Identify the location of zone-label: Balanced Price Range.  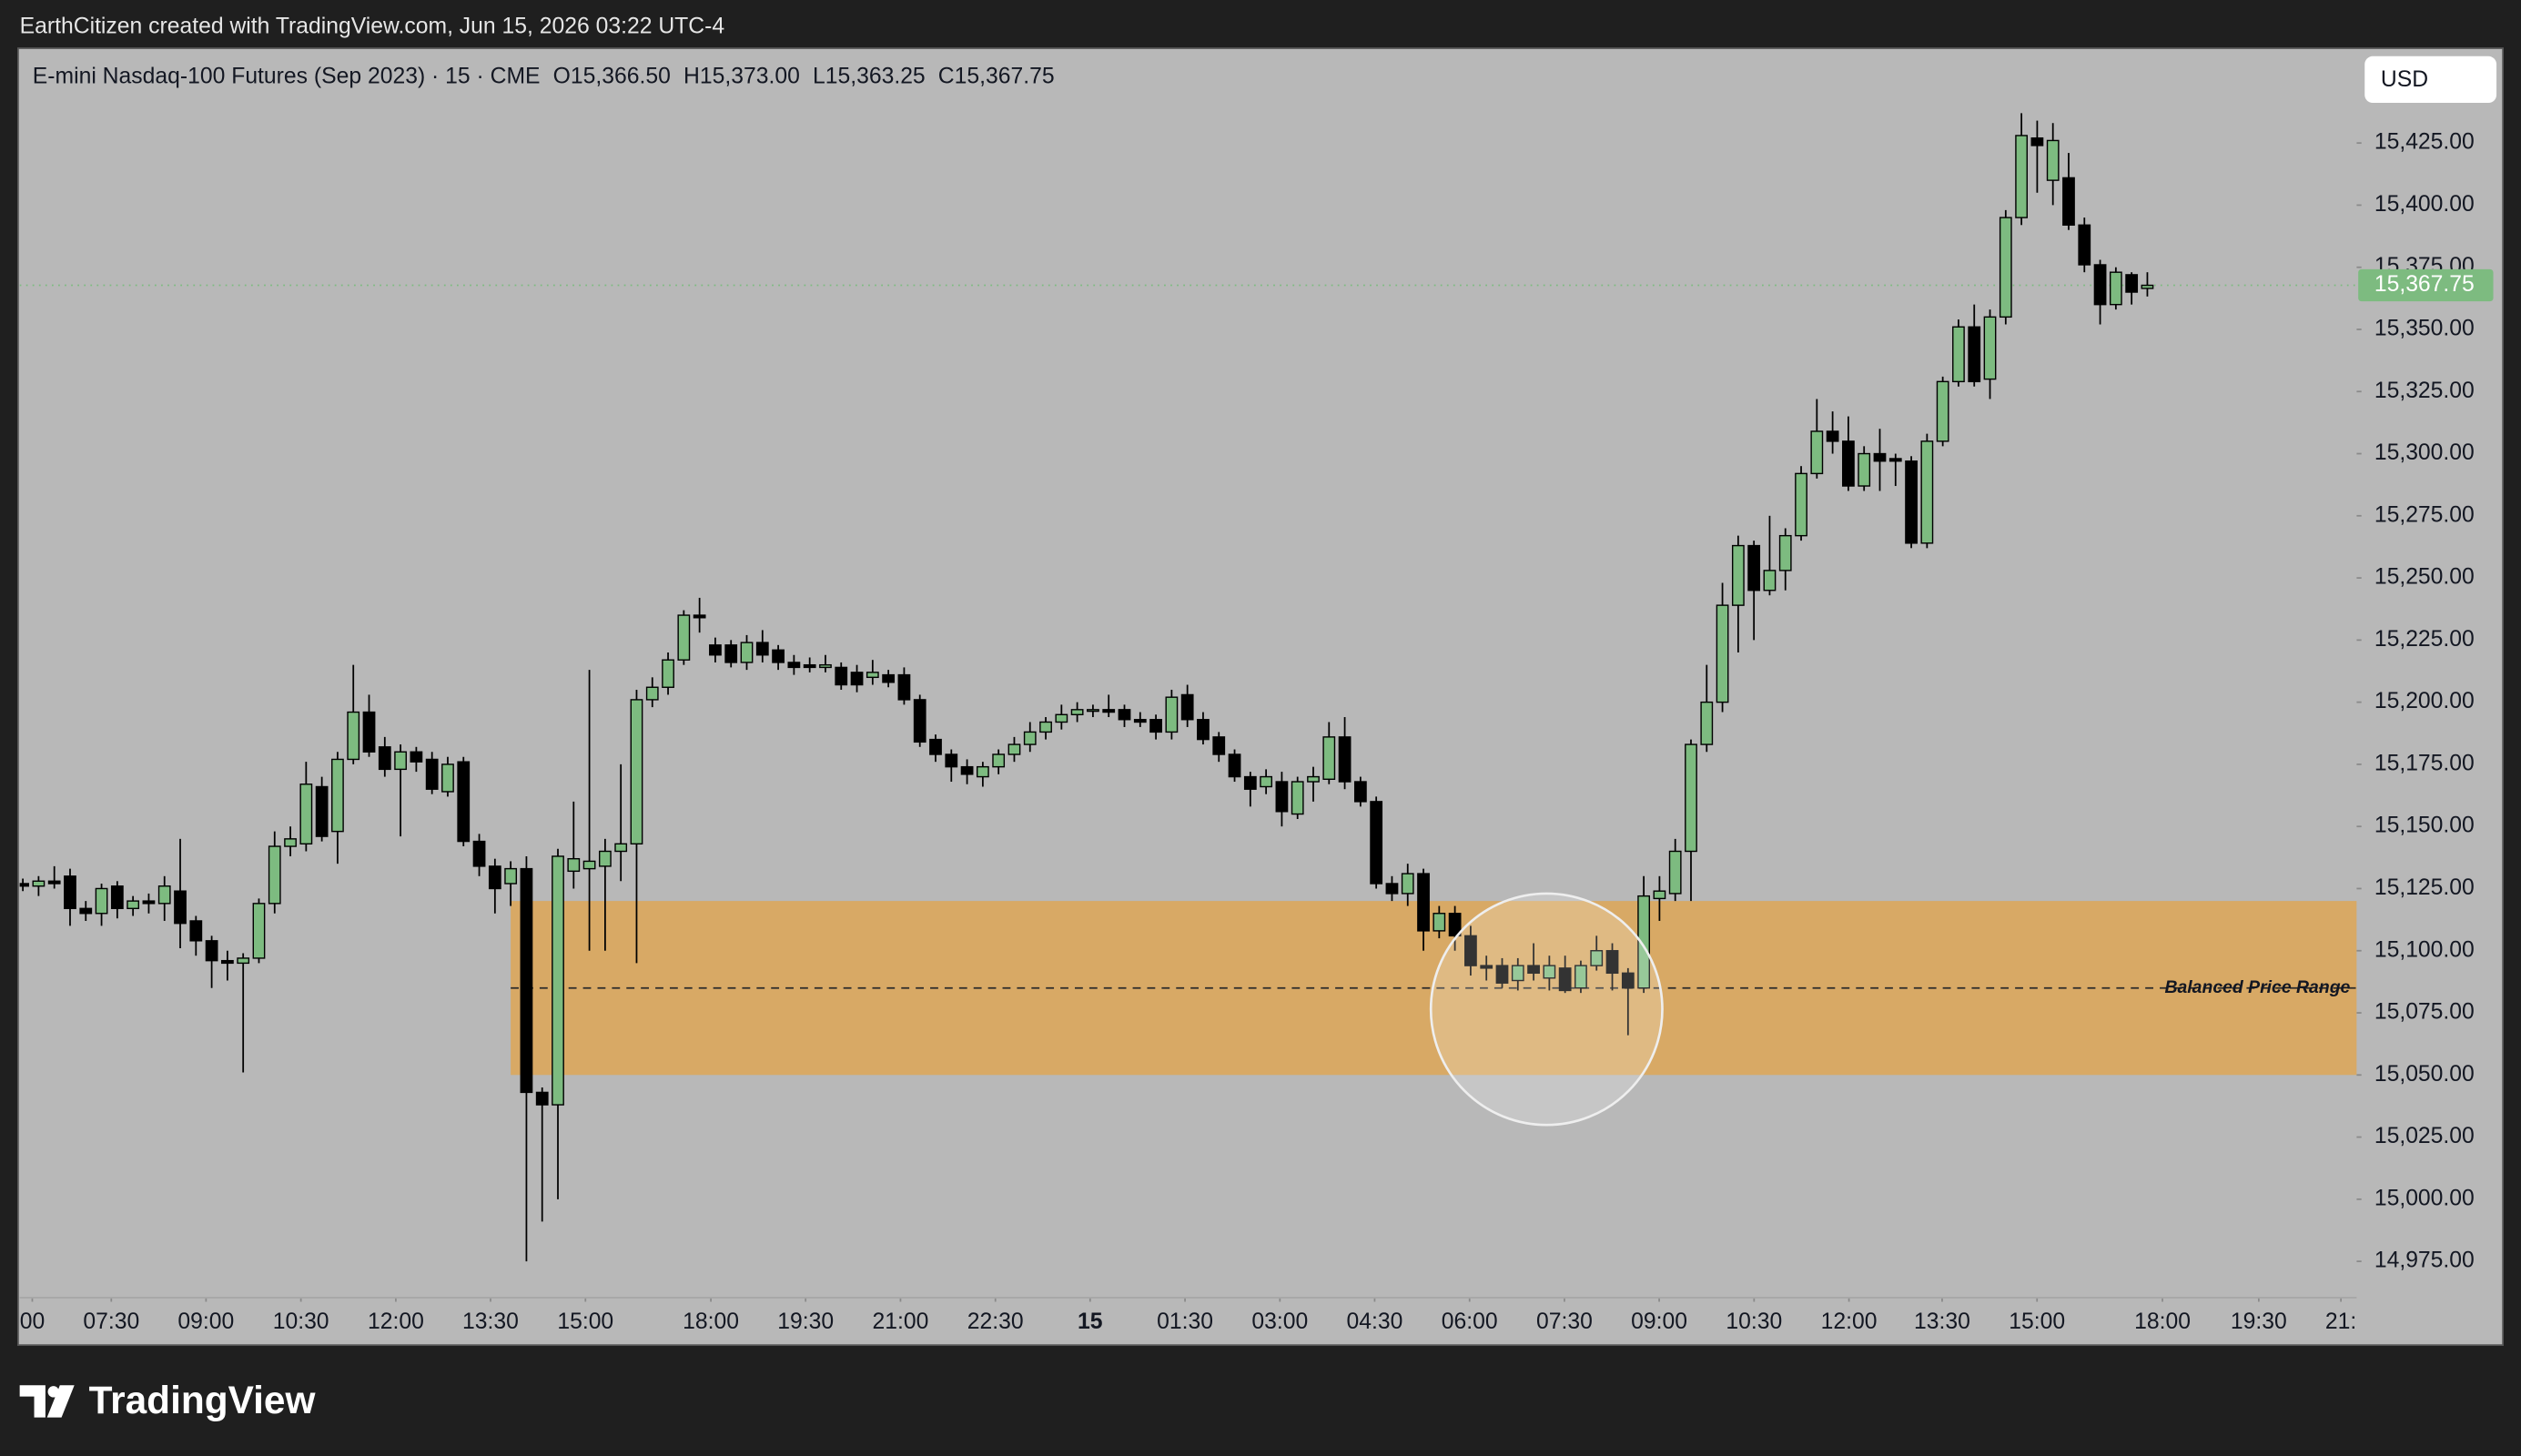
(2257, 987).